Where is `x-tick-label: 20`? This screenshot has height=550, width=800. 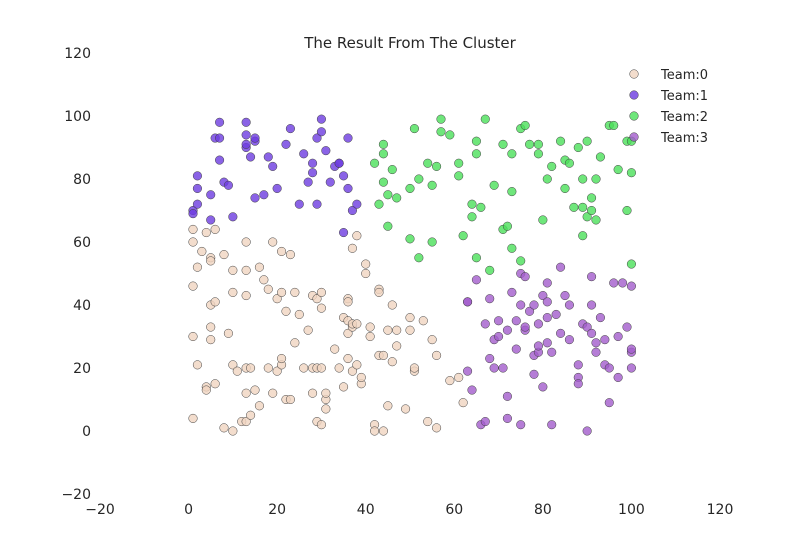 x-tick-label: 20 is located at coordinates (277, 510).